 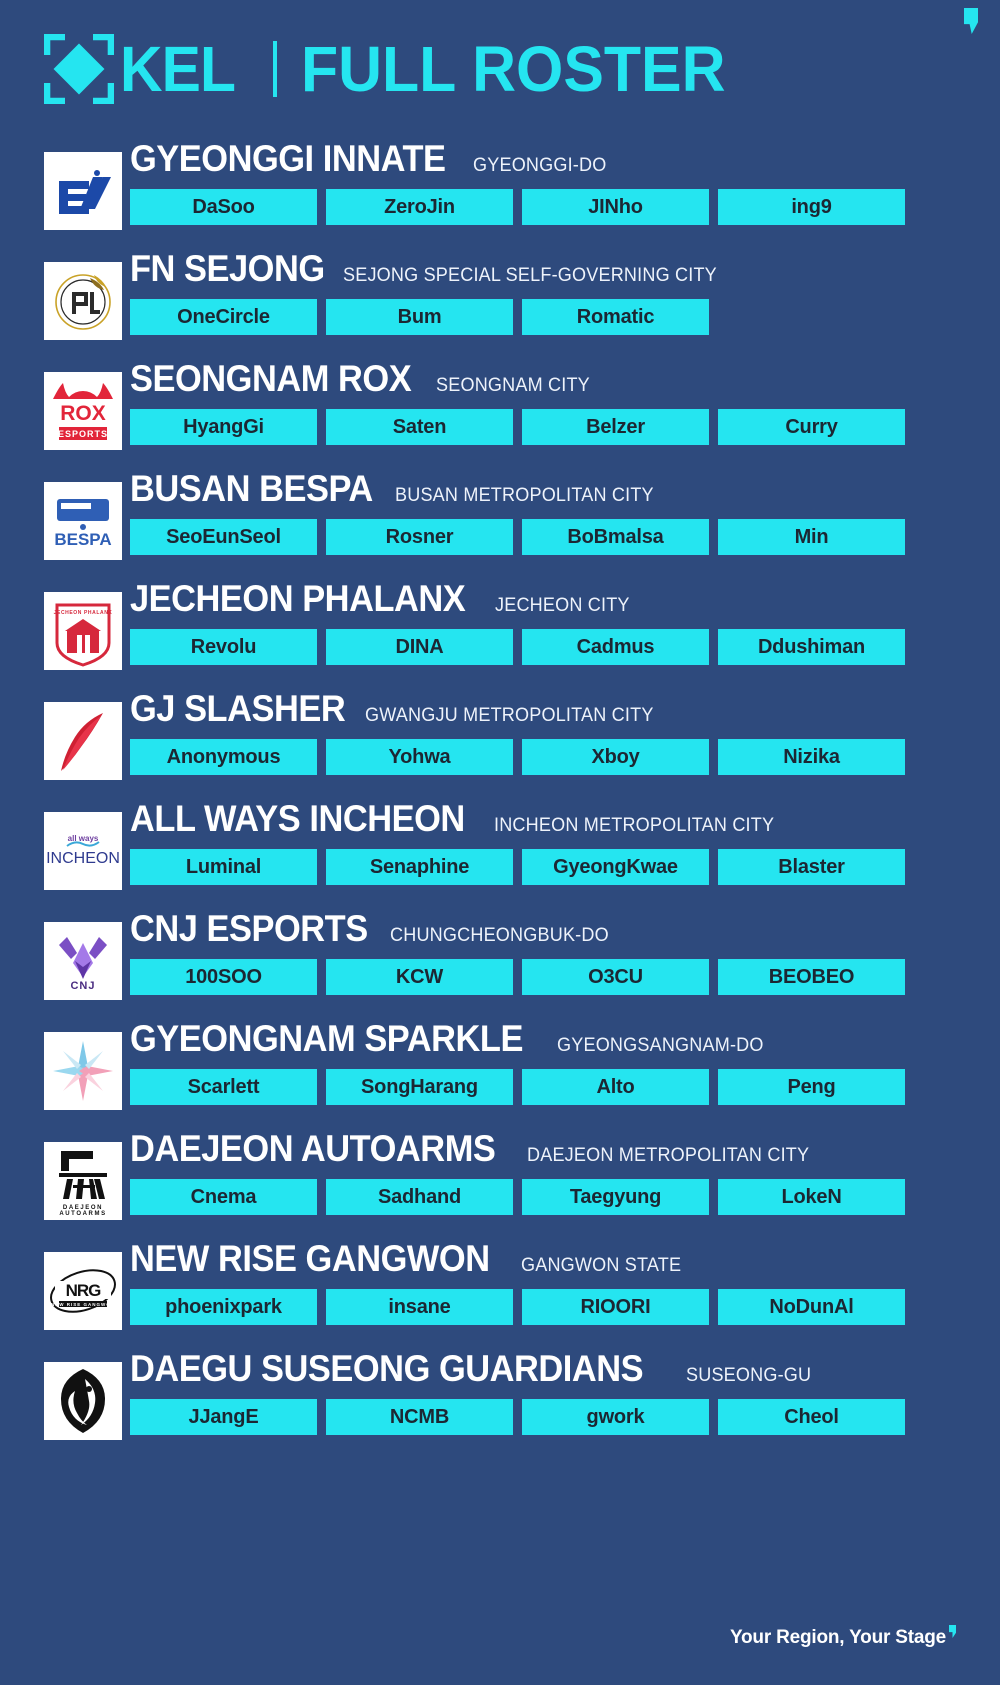 What do you see at coordinates (811, 207) in the screenshot?
I see `player-chip: ing9` at bounding box center [811, 207].